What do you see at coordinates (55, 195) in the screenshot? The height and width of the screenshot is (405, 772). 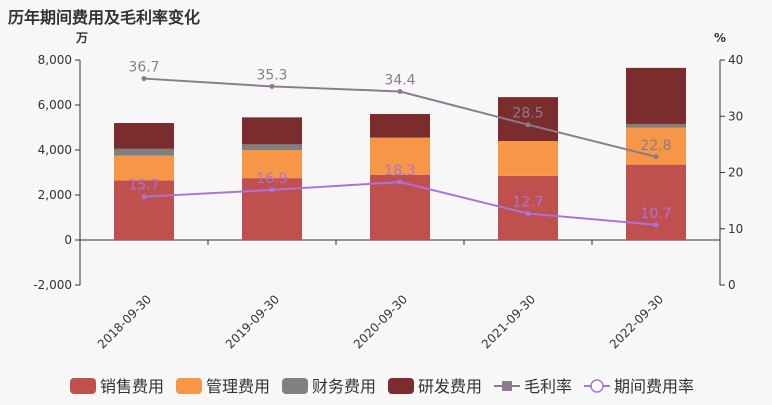 I see `left-tick-label: 2,000` at bounding box center [55, 195].